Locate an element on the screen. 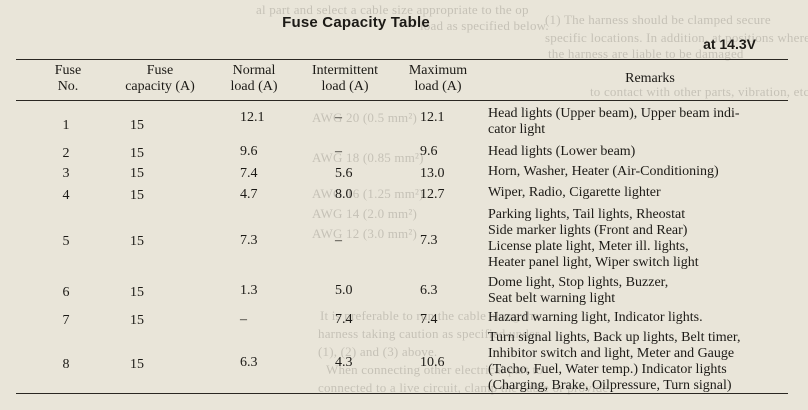  maximum-load: 12.1 is located at coordinates (432, 117).